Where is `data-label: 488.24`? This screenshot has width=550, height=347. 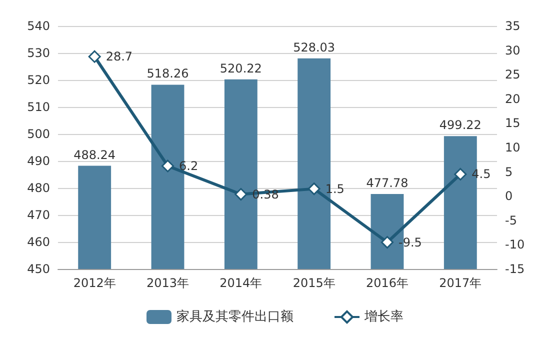
data-label: 488.24 is located at coordinates (95, 155).